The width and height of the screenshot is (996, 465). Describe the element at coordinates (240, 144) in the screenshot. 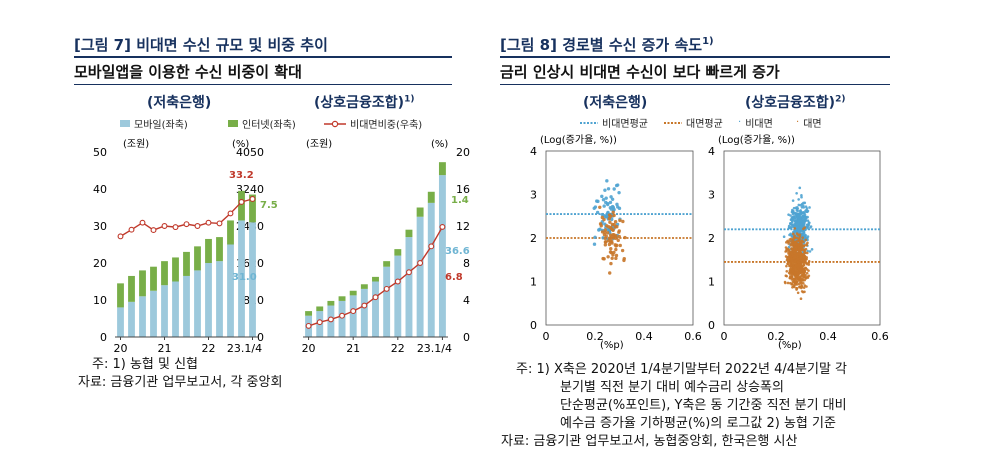

I see `right-unit-label: (%)` at that location.